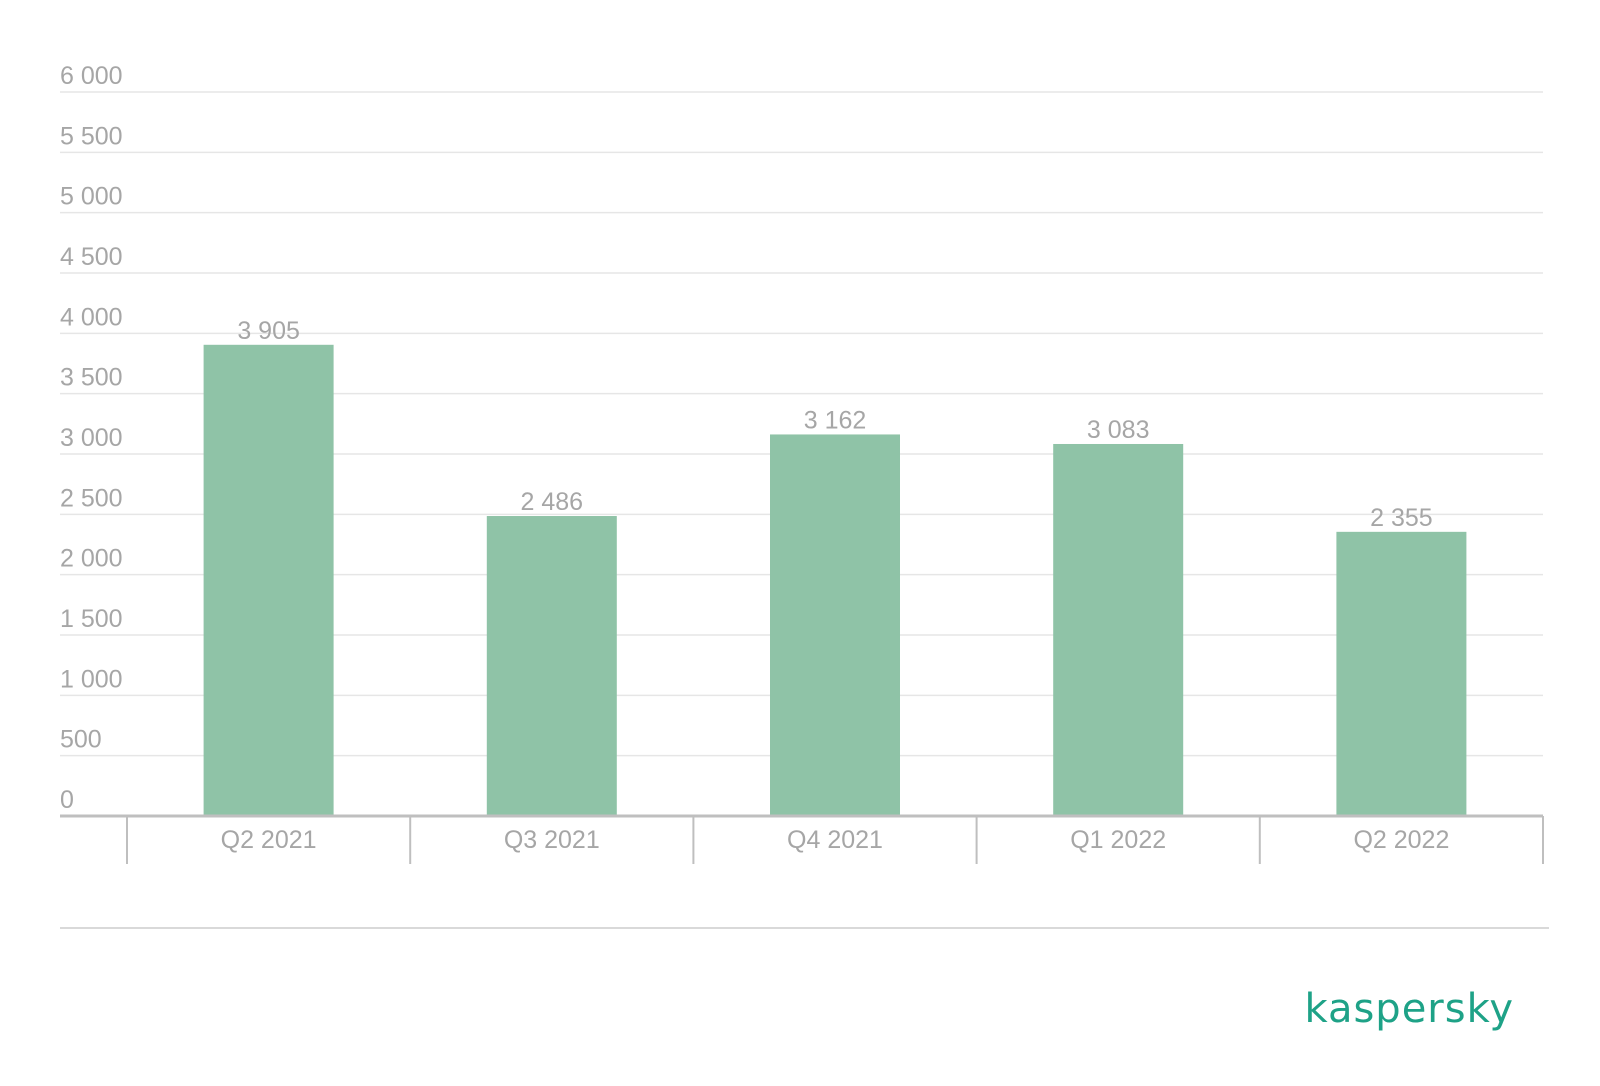  I want to click on x-axis-category-labels: Q2 2021 Q3 2021 Q4 2021 Q1 2022 Q2 2022, so click(835, 840).